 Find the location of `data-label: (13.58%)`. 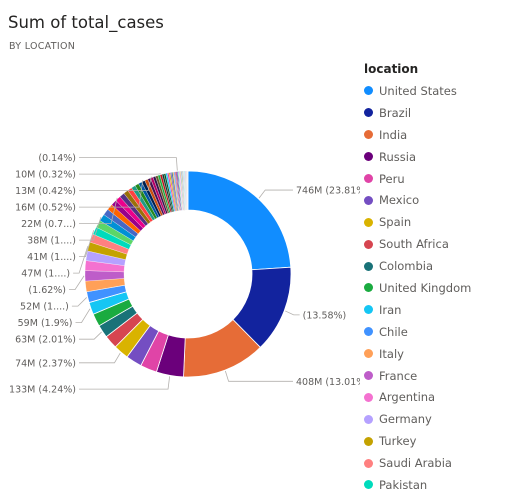

data-label: (13.58%) is located at coordinates (325, 315).